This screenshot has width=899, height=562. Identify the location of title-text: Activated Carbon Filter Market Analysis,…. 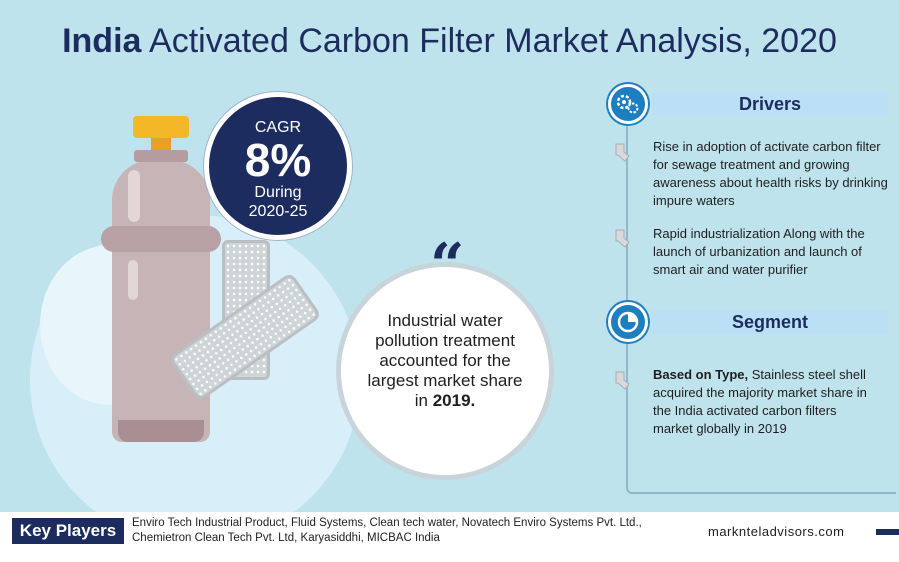
(493, 41).